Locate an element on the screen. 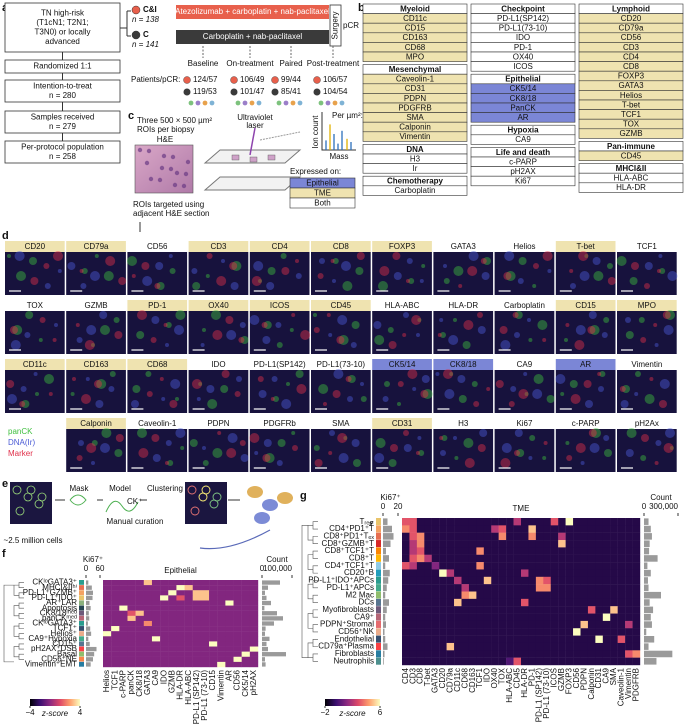 Image resolution: width=685 pixels, height=724 pixels. tile-label: Ki67 is located at coordinates (524, 423).